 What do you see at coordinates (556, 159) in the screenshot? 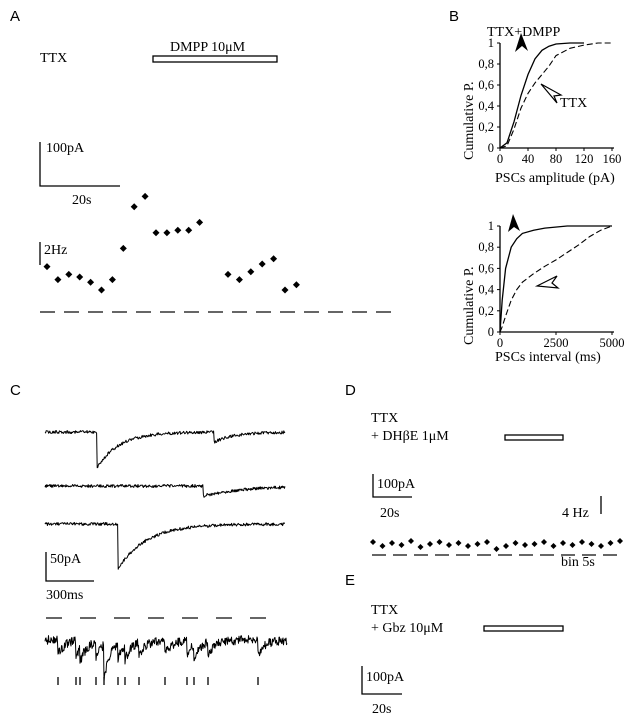
I see `x-tick-label: 80` at bounding box center [556, 159].